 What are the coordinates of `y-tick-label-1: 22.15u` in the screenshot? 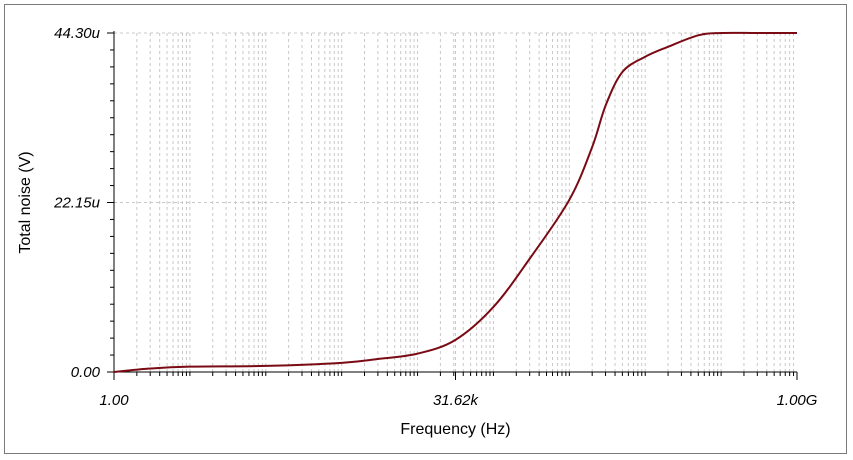 It's located at (77, 203).